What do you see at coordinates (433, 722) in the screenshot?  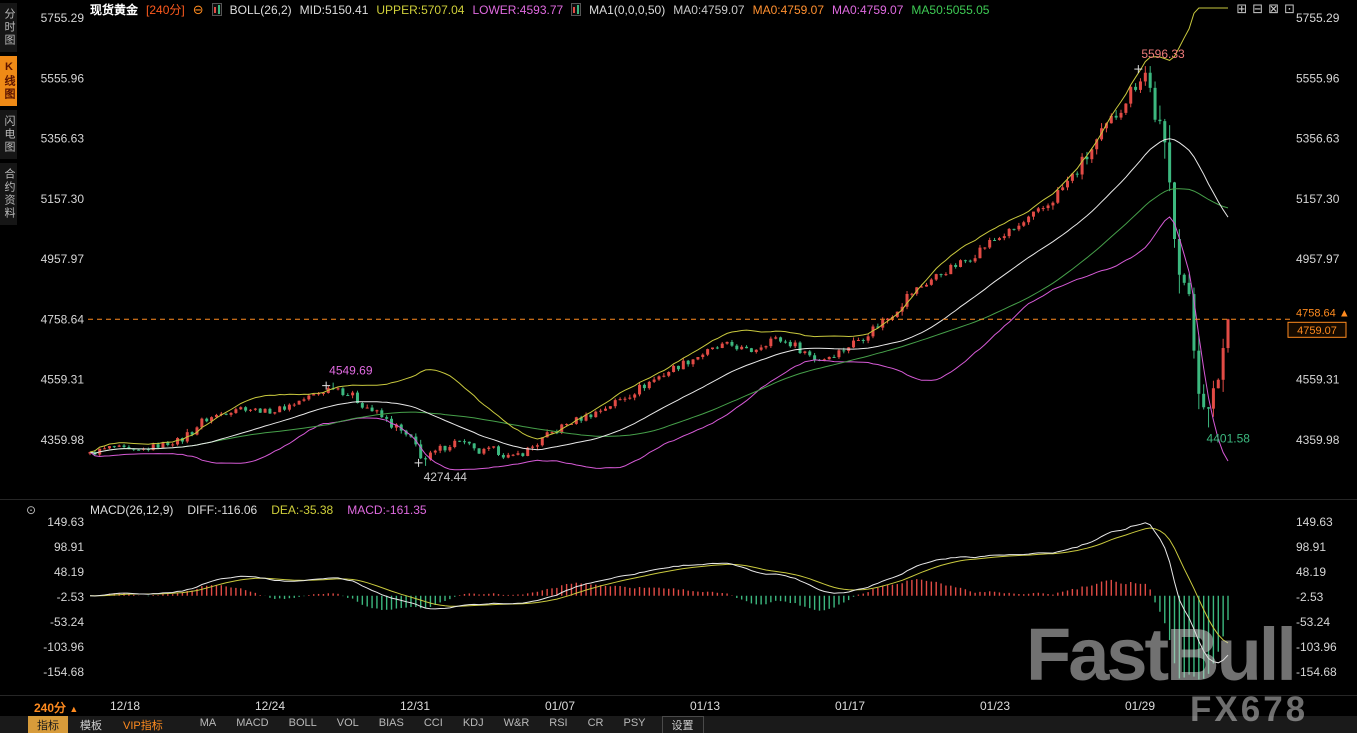 I see `indicator-button-CCI: CCI` at bounding box center [433, 722].